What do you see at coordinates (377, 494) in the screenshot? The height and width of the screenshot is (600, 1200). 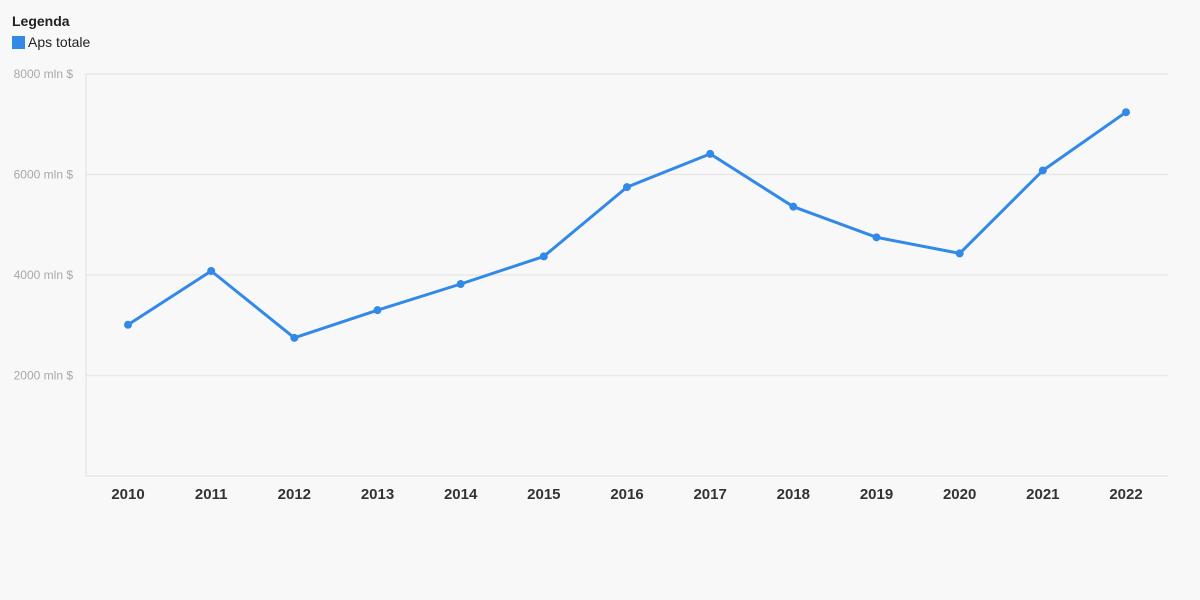 I see `x-tick-label: 2013` at bounding box center [377, 494].